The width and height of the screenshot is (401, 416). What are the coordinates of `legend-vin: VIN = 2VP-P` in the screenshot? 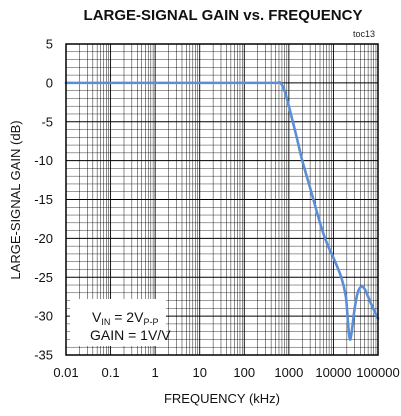 It's located at (125, 318).